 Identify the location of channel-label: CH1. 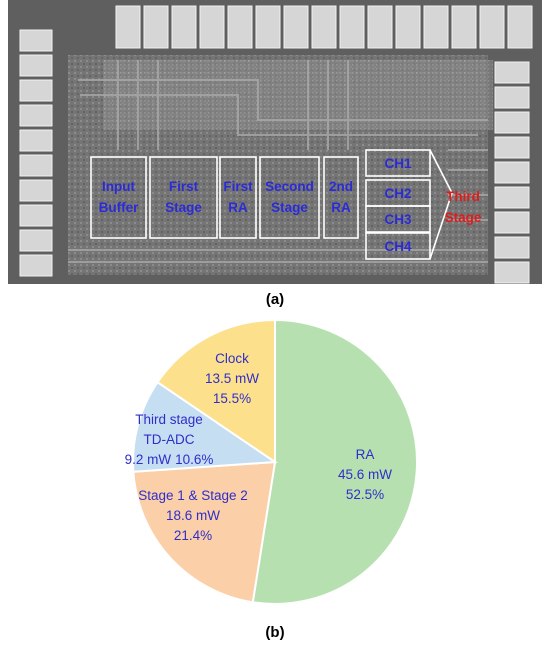
(397, 163).